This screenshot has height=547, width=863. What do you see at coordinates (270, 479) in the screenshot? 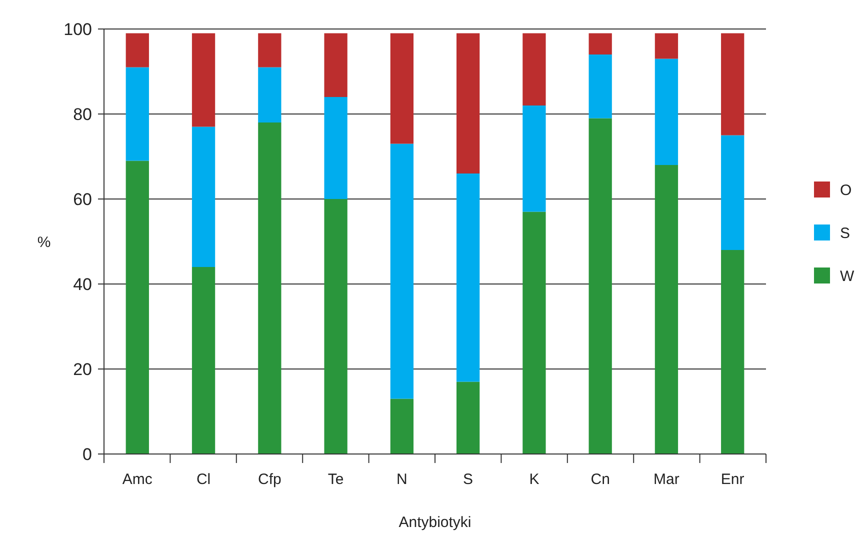
I see `x-tick-label: Cfp` at bounding box center [270, 479].